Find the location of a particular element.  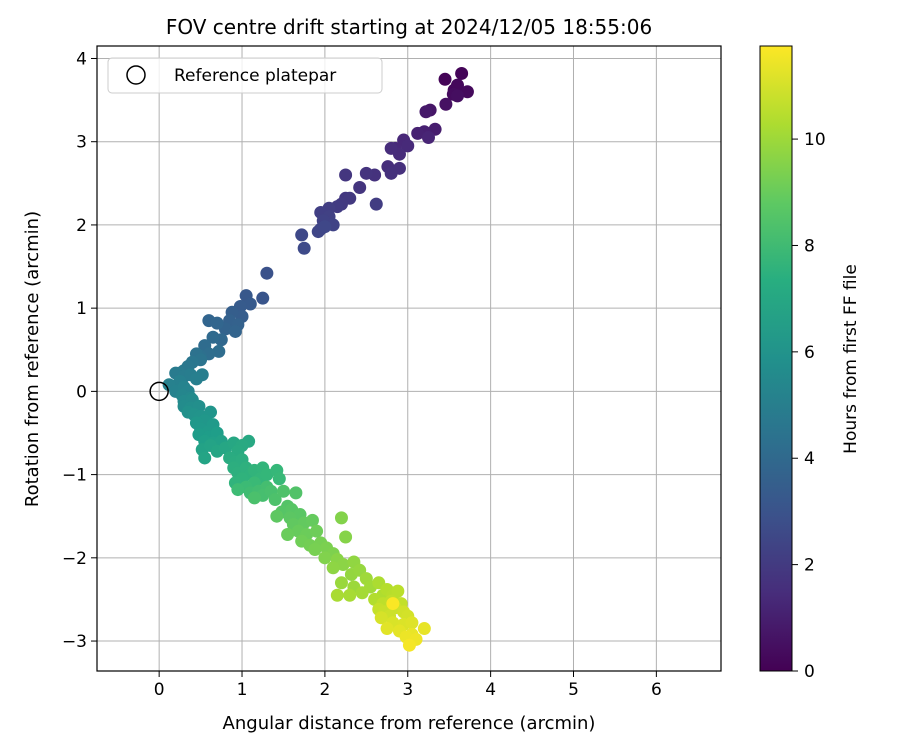

y-tick-label: −3 is located at coordinates (74, 642).